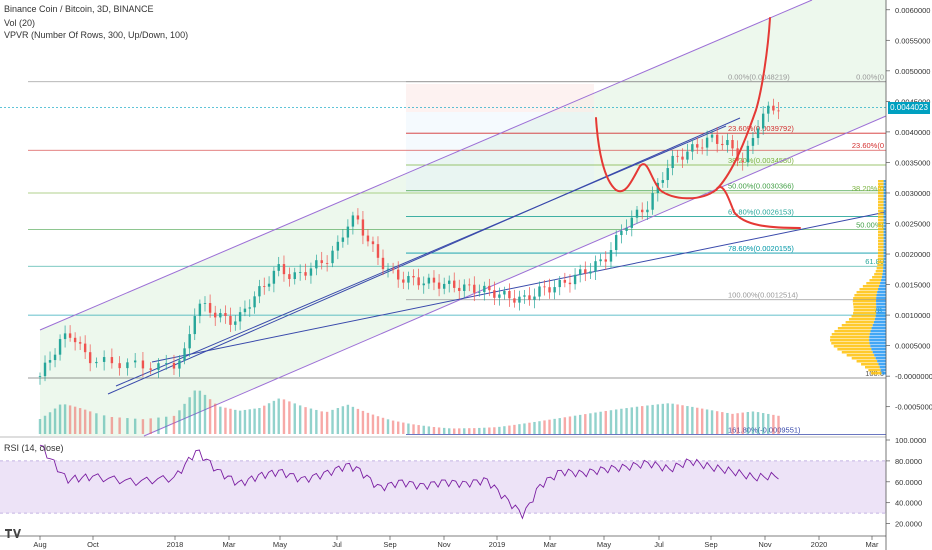 The image size is (932, 550). What do you see at coordinates (443, 487) in the screenshot?
I see `rsi-band` at bounding box center [443, 487].